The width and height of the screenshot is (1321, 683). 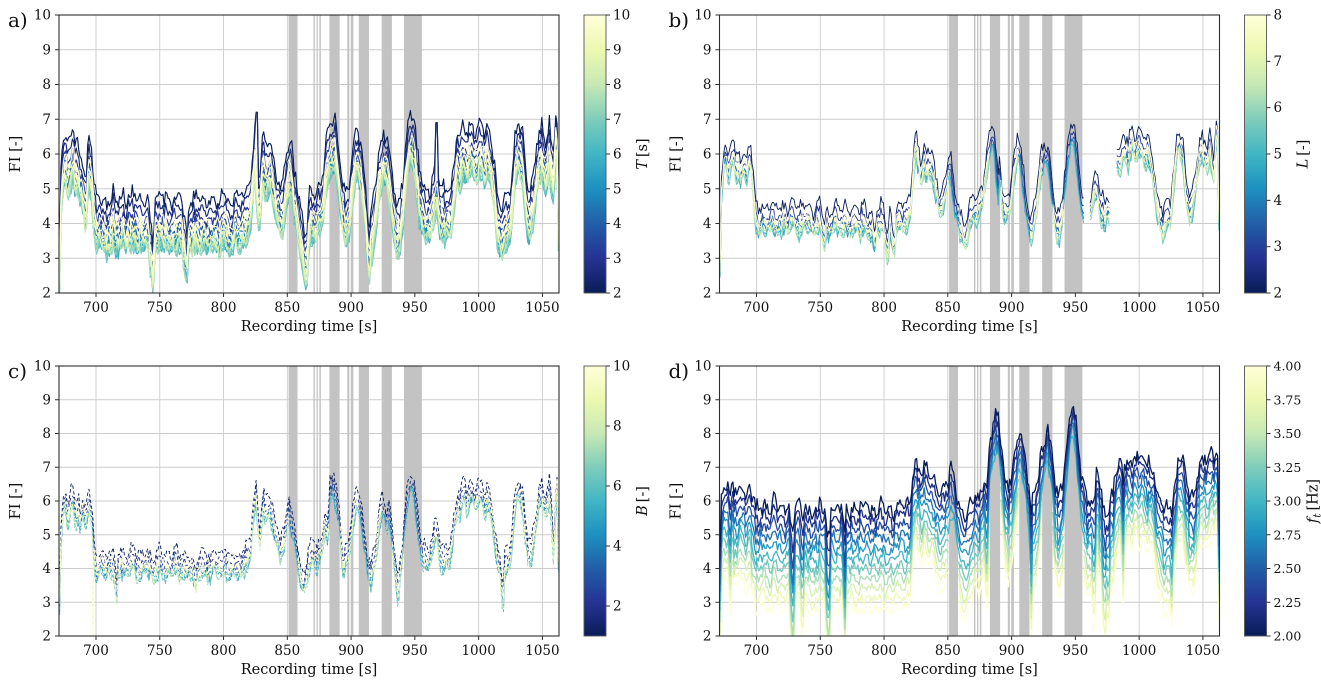 What do you see at coordinates (679, 20) in the screenshot?
I see `panel-letter: b)` at bounding box center [679, 20].